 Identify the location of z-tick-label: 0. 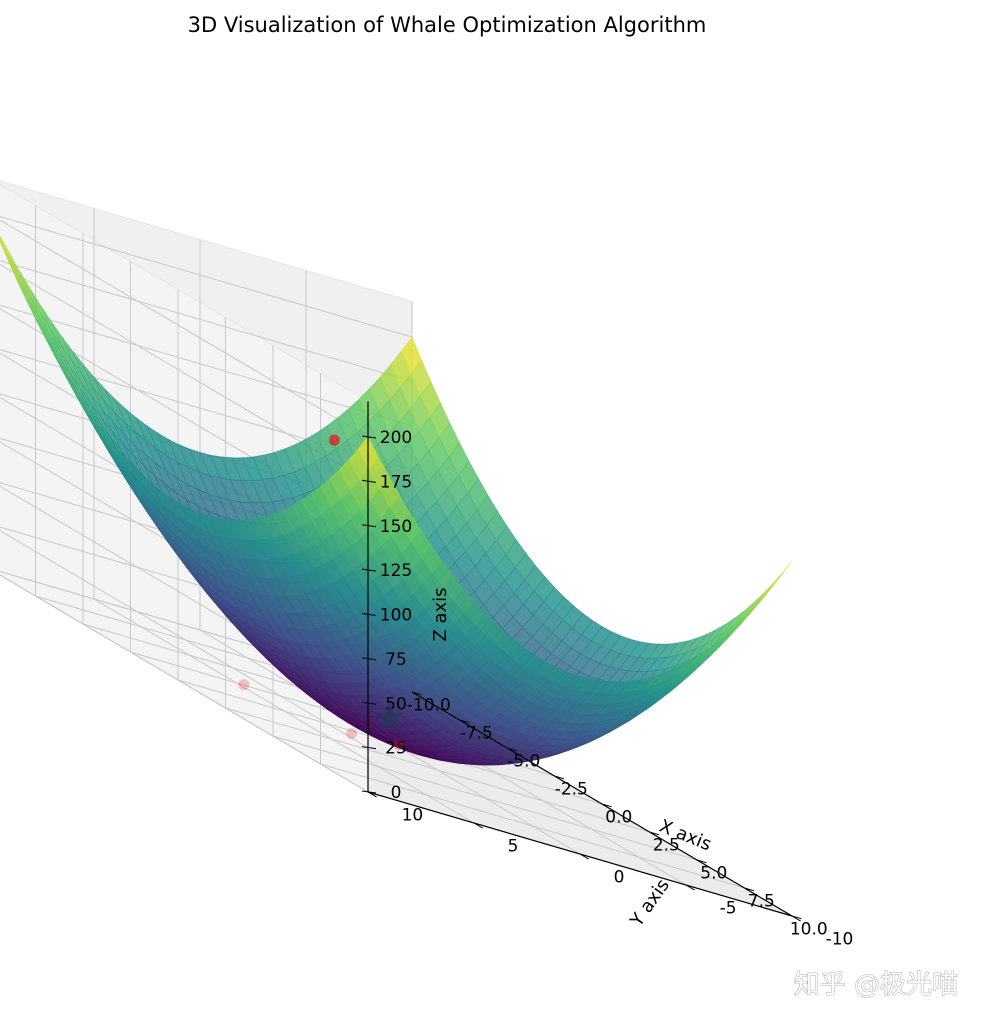
(396, 793).